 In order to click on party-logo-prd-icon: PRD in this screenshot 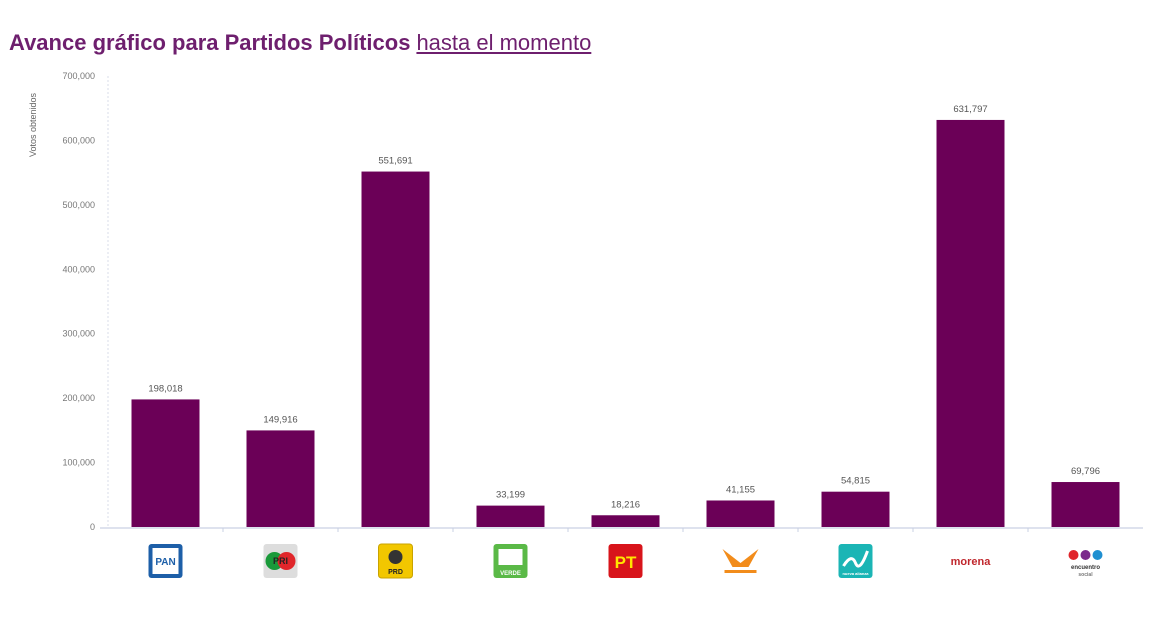, I will do `click(395, 561)`.